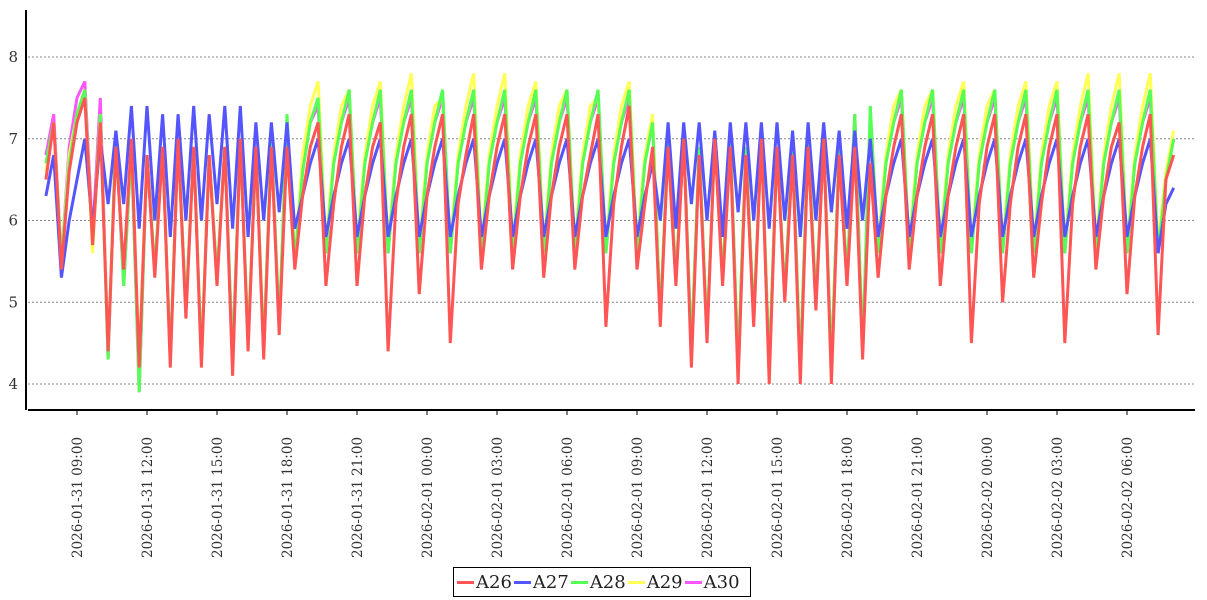 The height and width of the screenshot is (600, 1207). Describe the element at coordinates (218, 497) in the screenshot. I see `x-tick-label: 2026-01-31 15:00` at that location.